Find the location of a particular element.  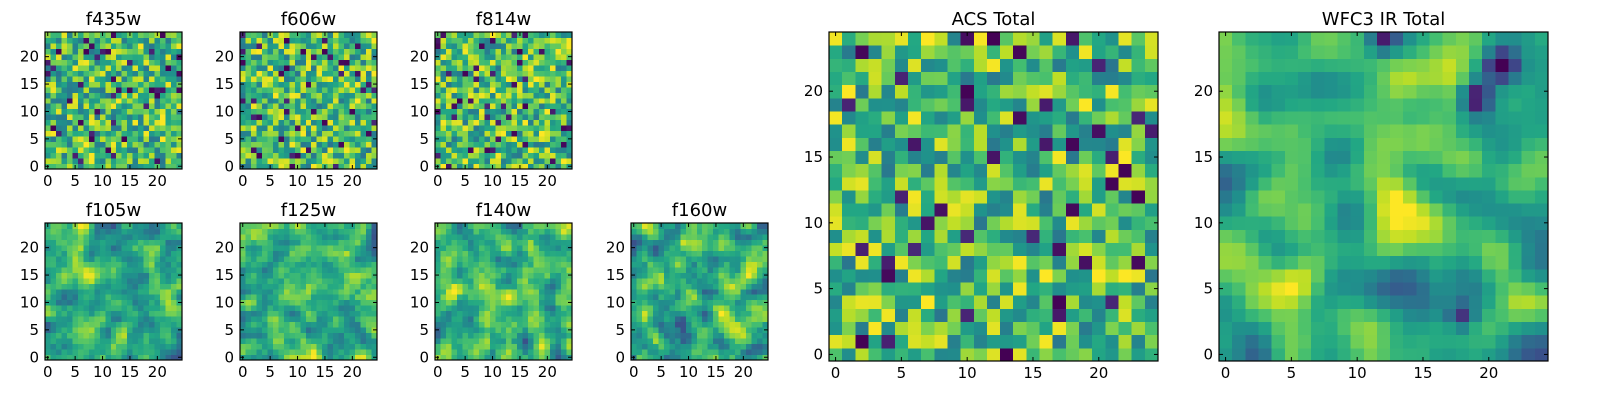

f140w-heatmap-cells is located at coordinates (504, 292).